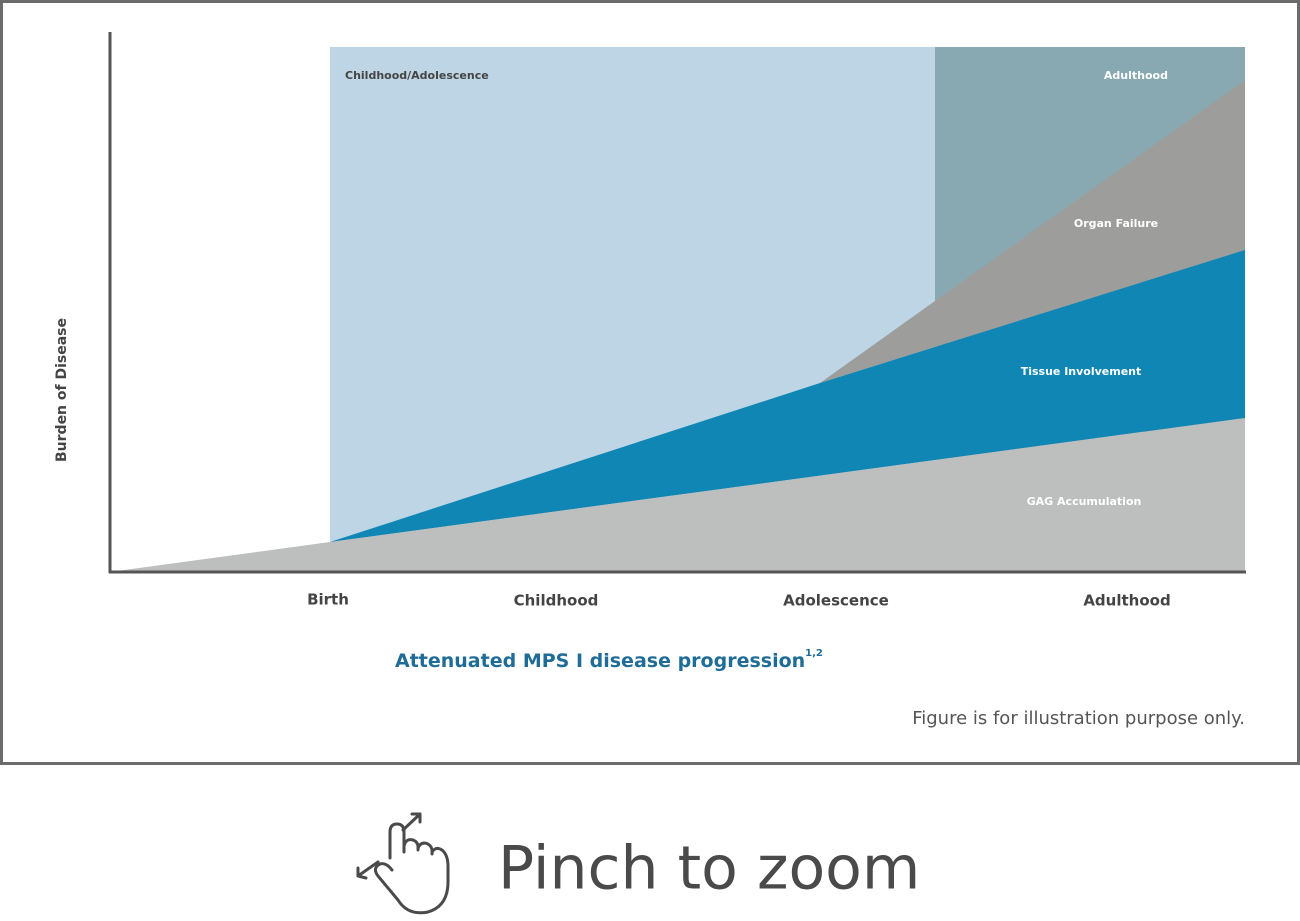 The height and width of the screenshot is (921, 1300). What do you see at coordinates (814, 653) in the screenshot?
I see `caption-superscript: 1,2` at bounding box center [814, 653].